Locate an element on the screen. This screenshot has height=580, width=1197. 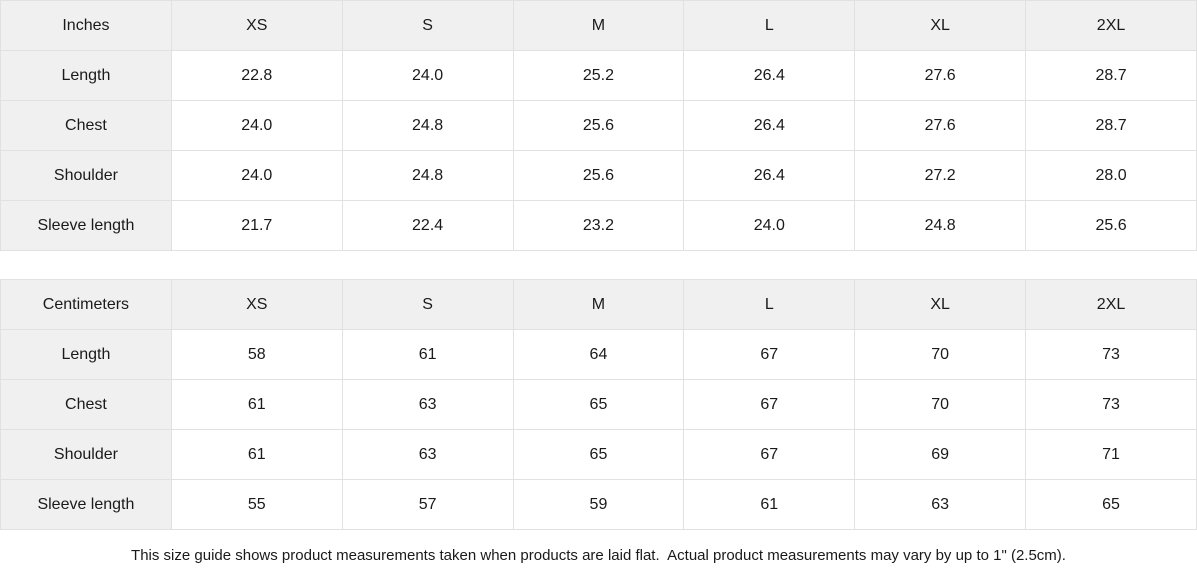
measurement-cell: 64 is located at coordinates (598, 354).